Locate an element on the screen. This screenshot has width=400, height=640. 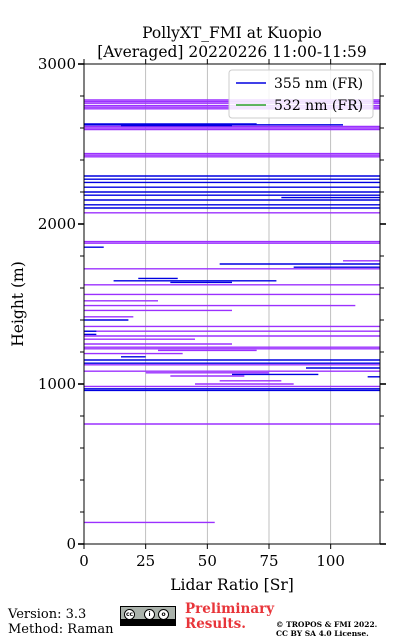
y-tick-label: 0 is located at coordinates (71, 544).